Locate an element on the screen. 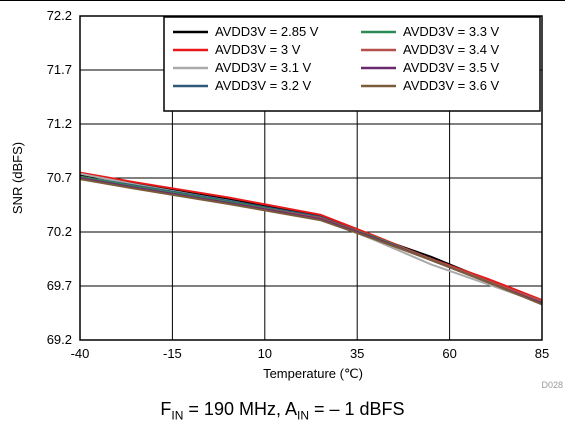  y-tick-label: 70.2 is located at coordinates (59, 231).